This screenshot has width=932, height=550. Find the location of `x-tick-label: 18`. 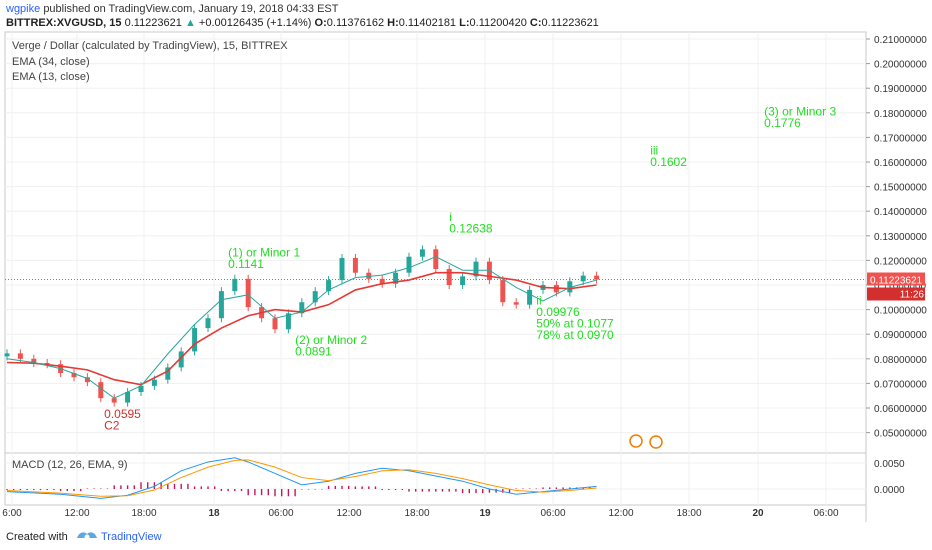

x-tick-label: 18 is located at coordinates (214, 513).